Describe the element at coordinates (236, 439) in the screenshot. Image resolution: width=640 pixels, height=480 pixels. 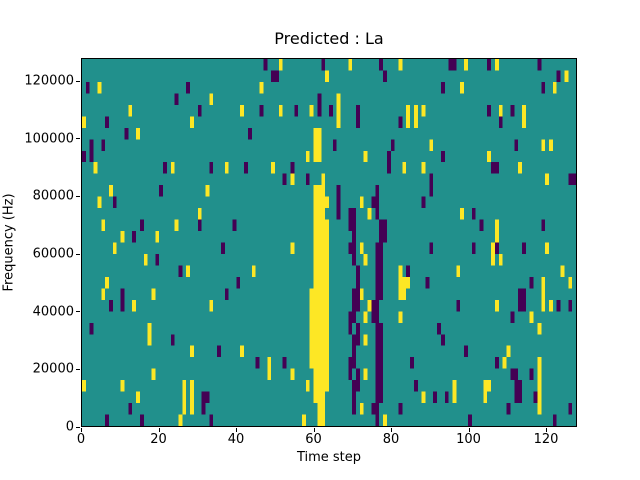
I see `x-tick-label: 40` at that location.